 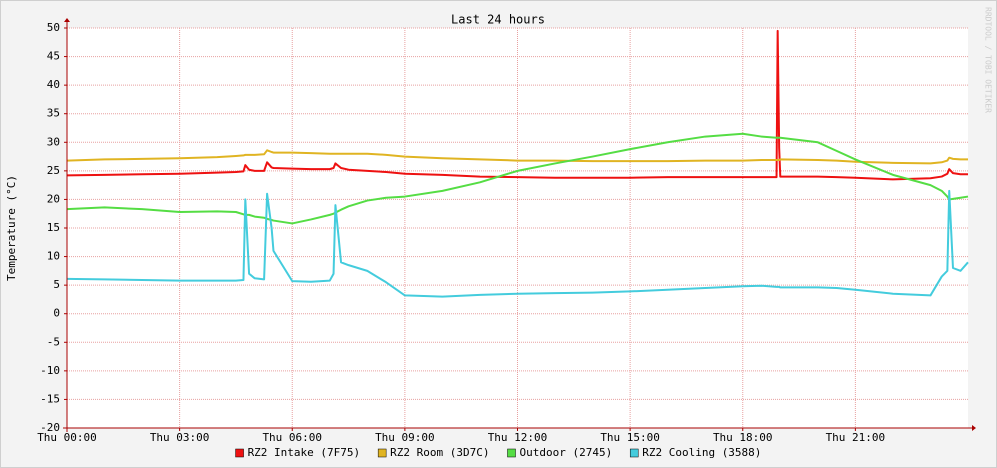 I want to click on x-tick-label: Thu 21:00, so click(x=856, y=437).